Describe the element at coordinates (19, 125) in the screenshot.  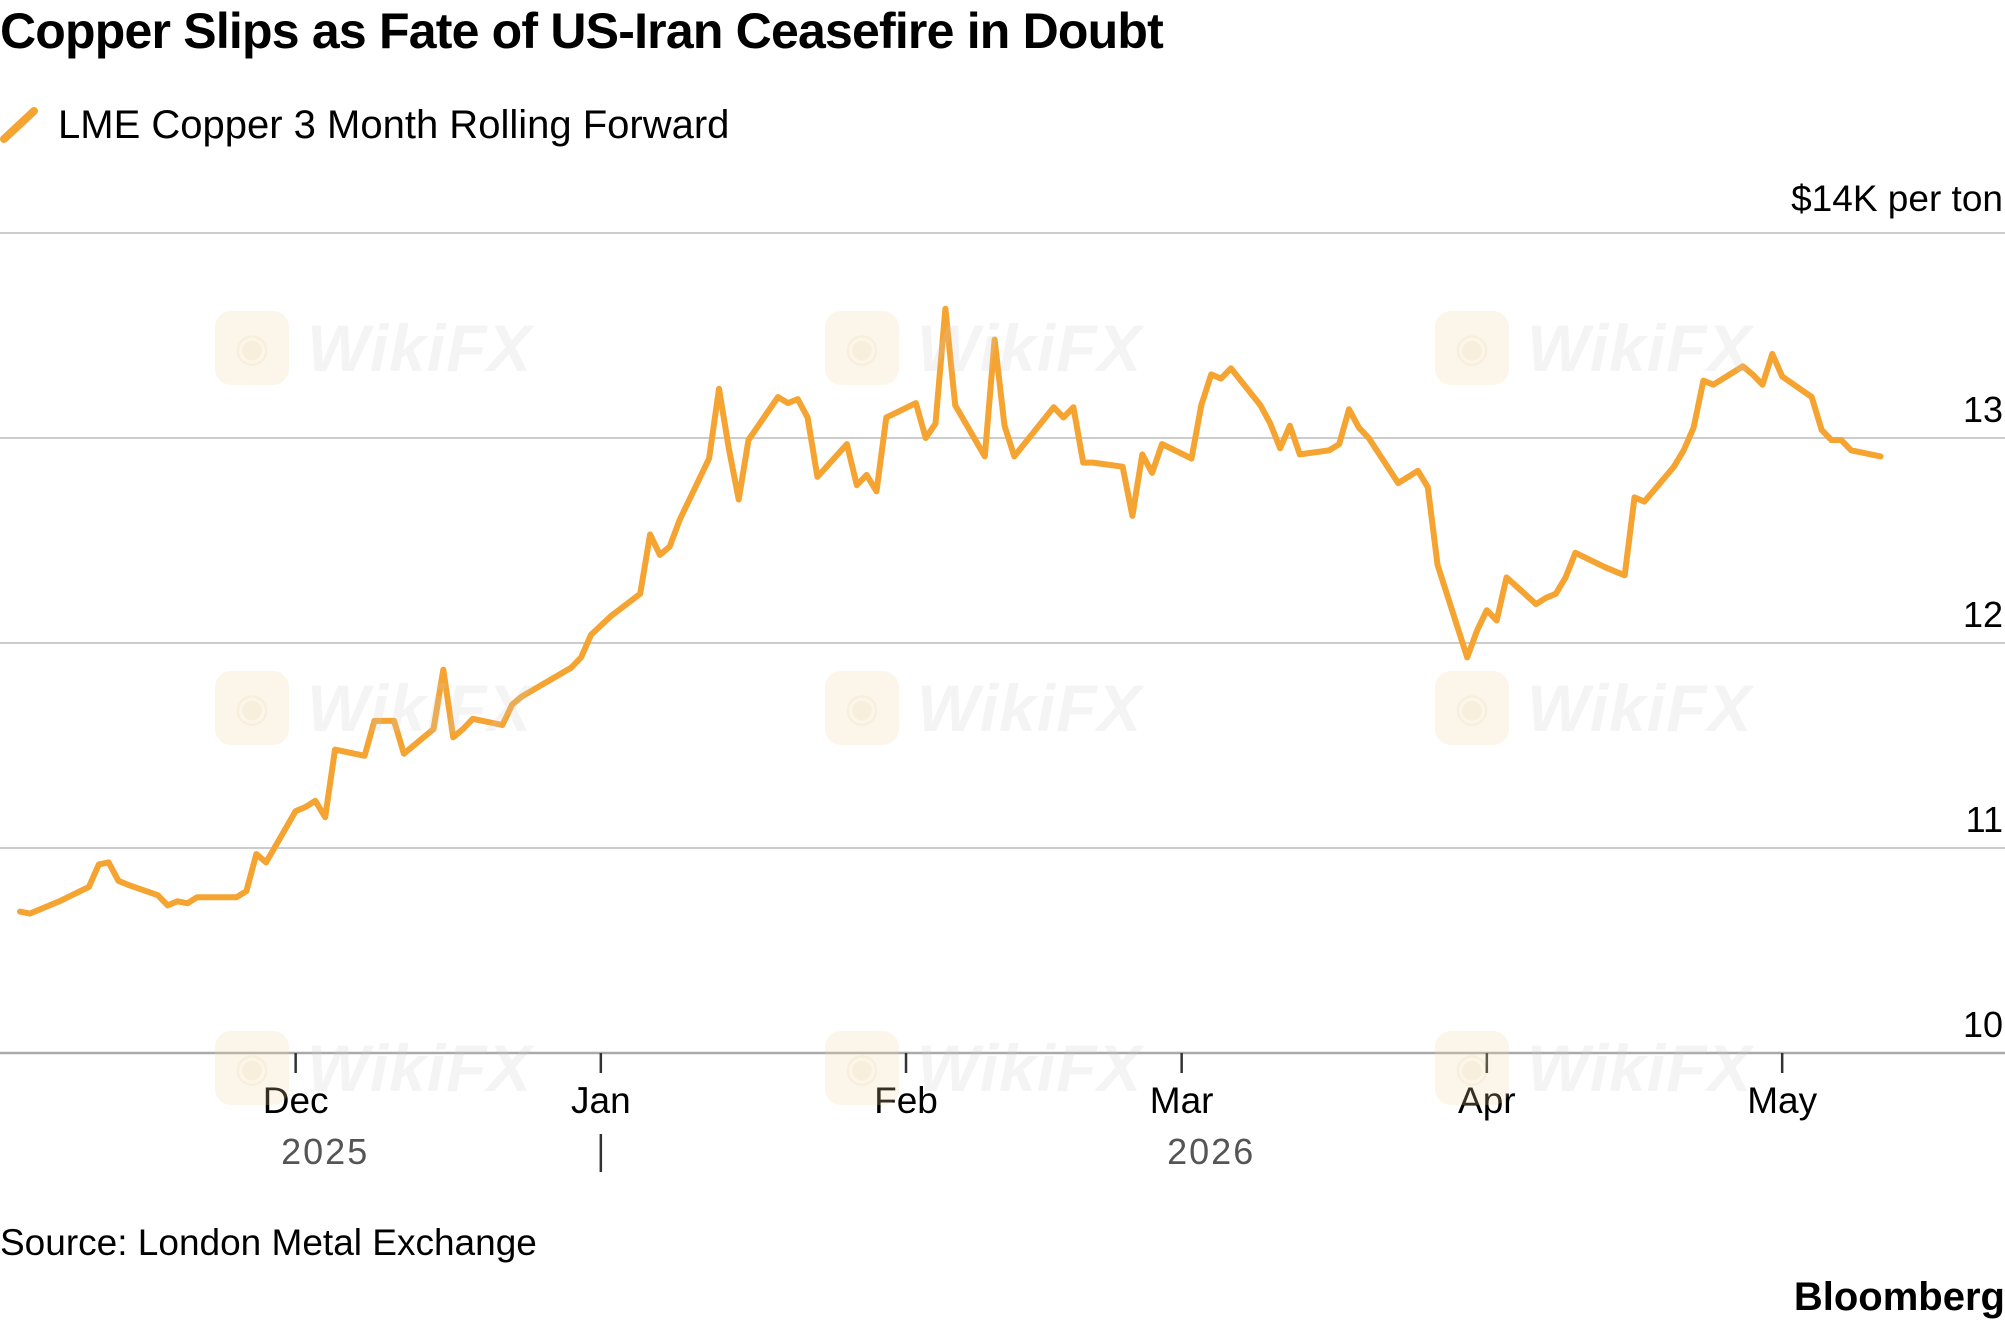
I see `legend-swatch-icon` at that location.